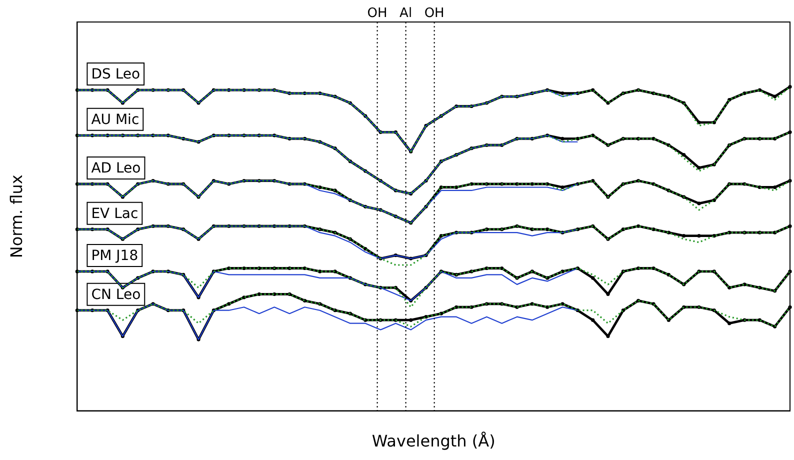 The height and width of the screenshot is (460, 794). I want to click on series-label: DS Leo, so click(115, 74).